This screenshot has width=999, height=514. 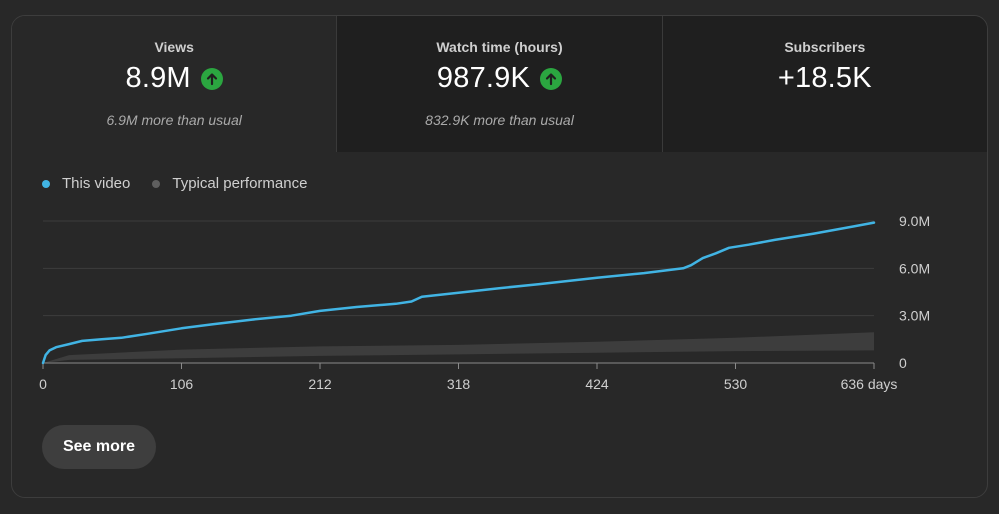 I want to click on subscribers-value-row: +18.5K, so click(x=825, y=78).